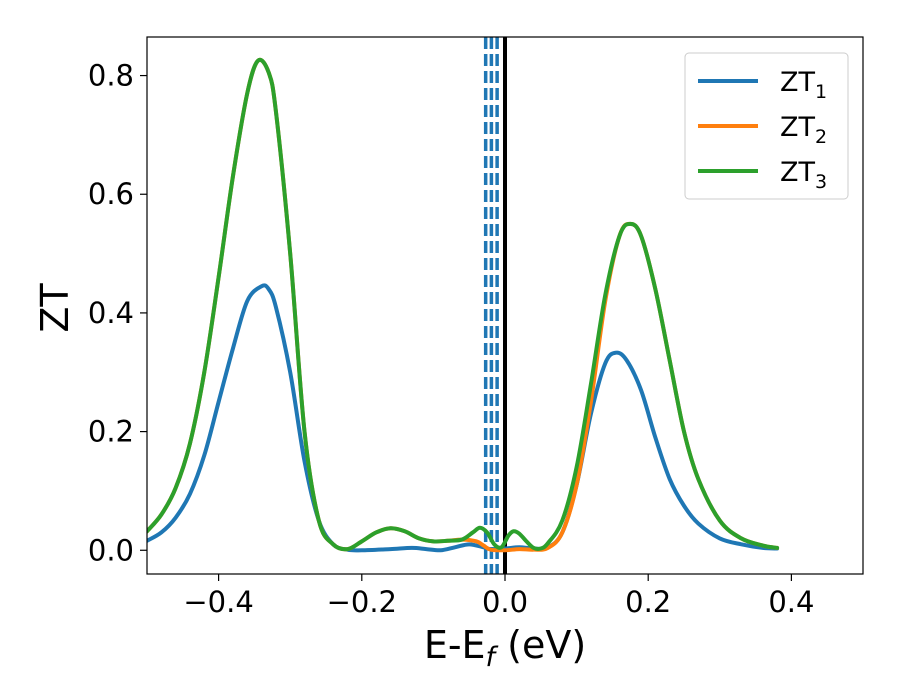 The width and height of the screenshot is (900, 700). What do you see at coordinates (797, 172) in the screenshot?
I see `legend-label-3-main: ZT` at bounding box center [797, 172].